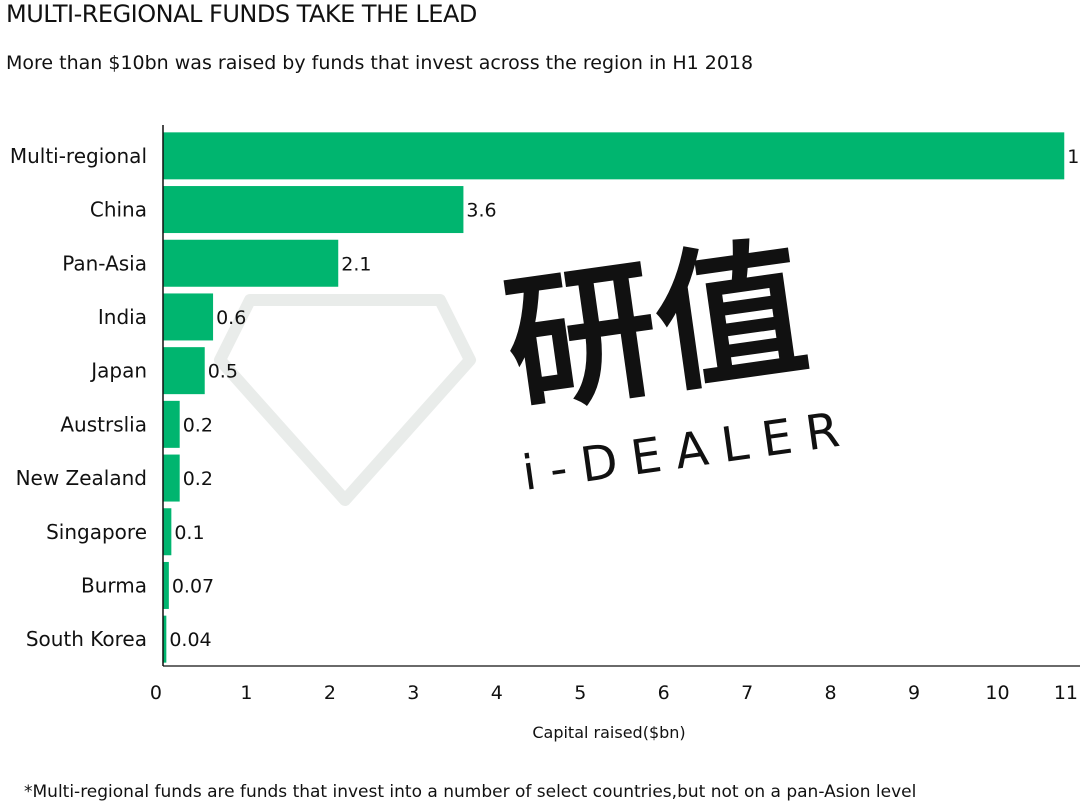 This screenshot has height=804, width=1080. What do you see at coordinates (190, 640) in the screenshot?
I see `value-label-9: 0.04` at bounding box center [190, 640].